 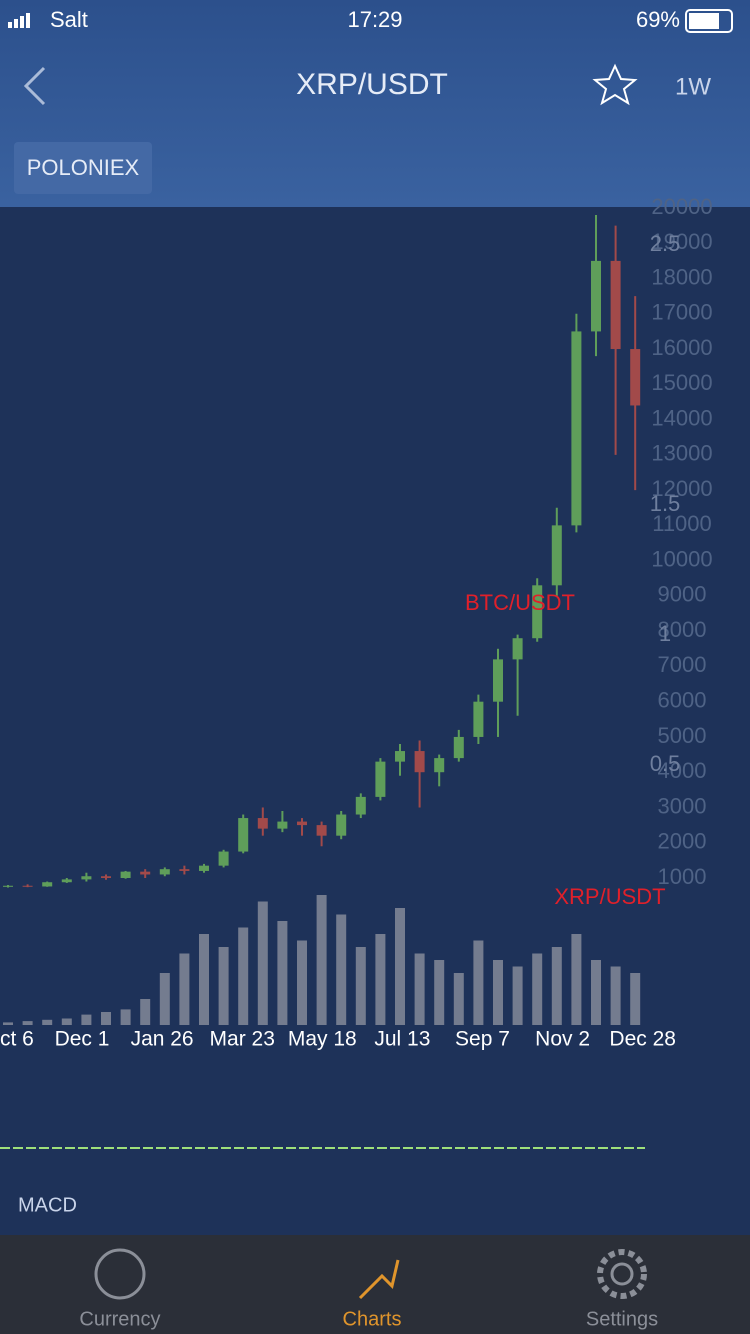 What do you see at coordinates (372, 84) in the screenshot?
I see `nav-title: XRP/USDT` at bounding box center [372, 84].